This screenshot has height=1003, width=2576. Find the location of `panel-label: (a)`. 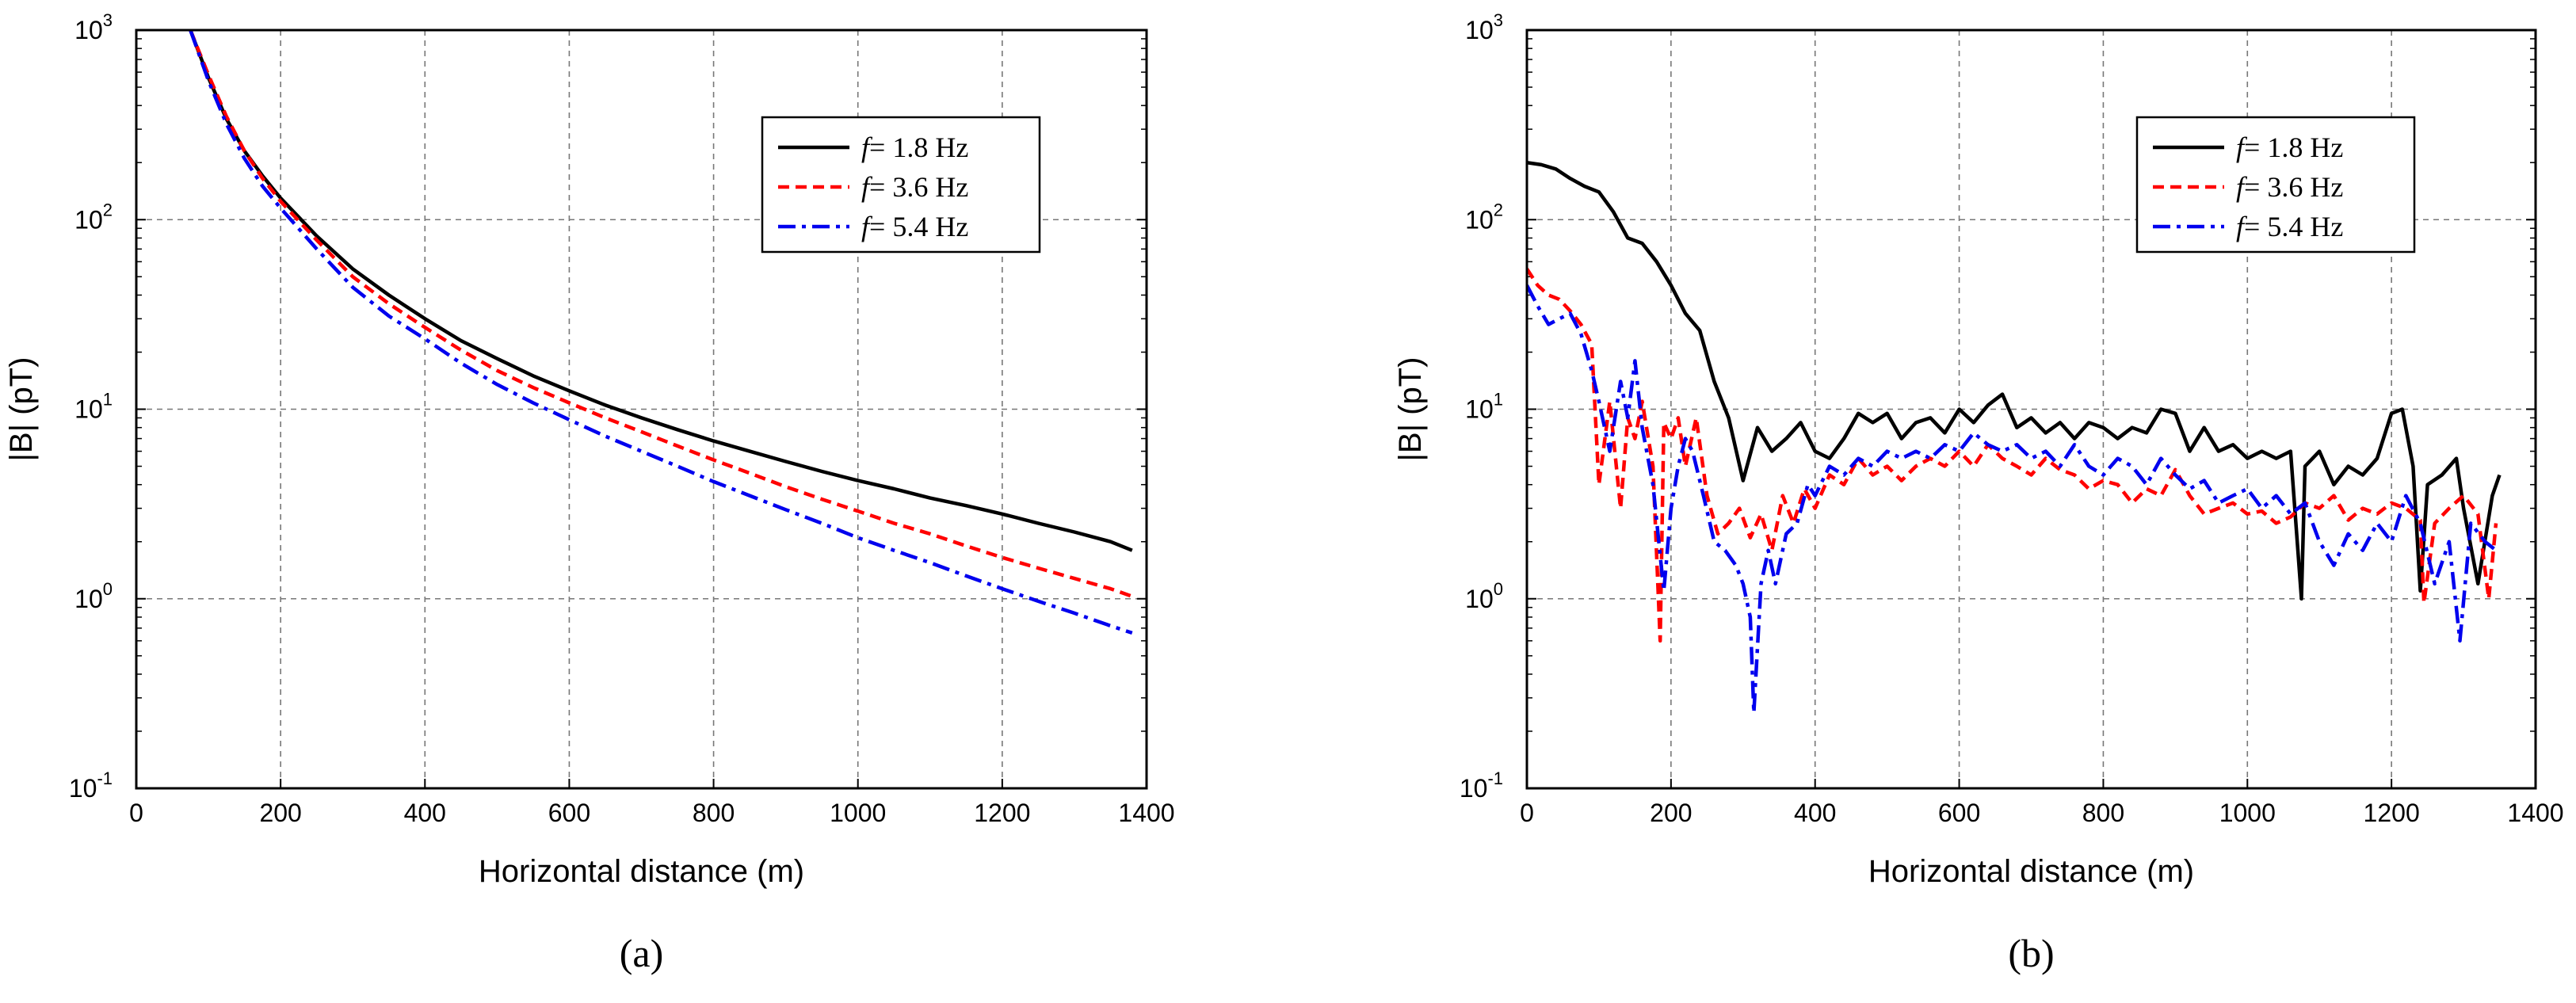

panel-label: (a) is located at coordinates (642, 953).